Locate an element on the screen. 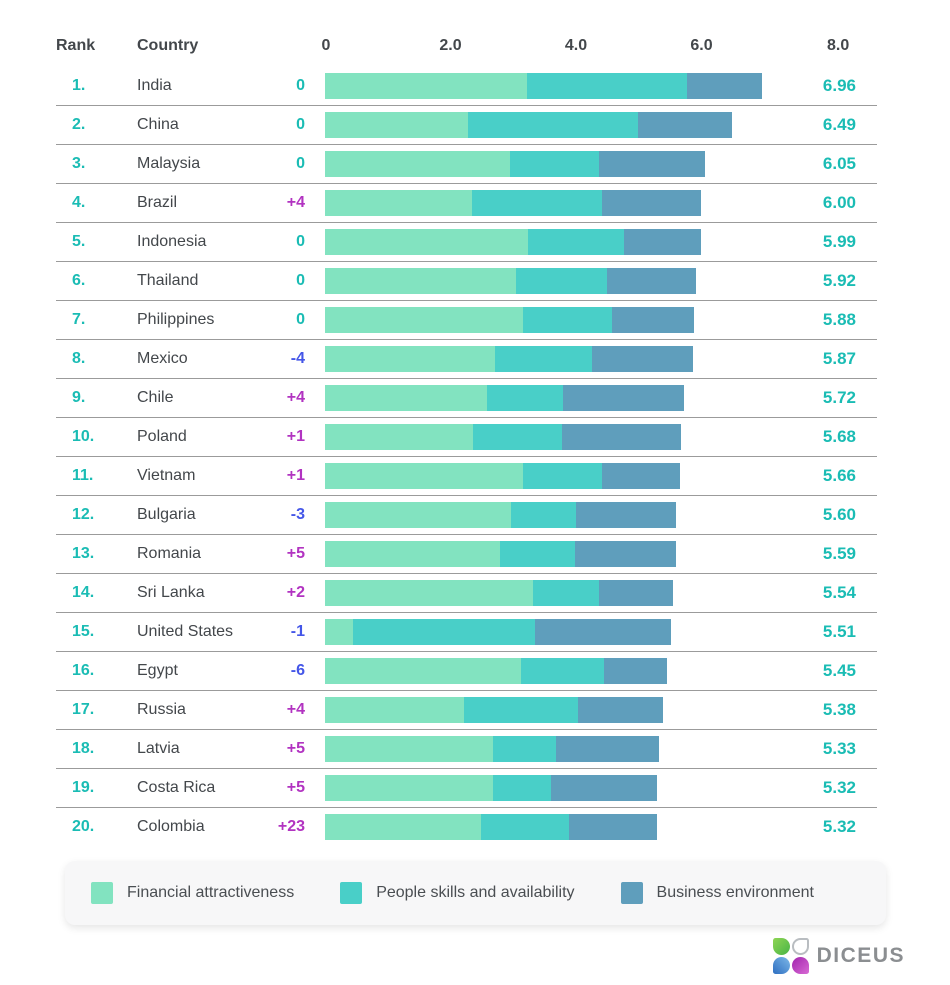 The height and width of the screenshot is (985, 950). table-row: 15. United States -1 5.51 is located at coordinates (466, 631).